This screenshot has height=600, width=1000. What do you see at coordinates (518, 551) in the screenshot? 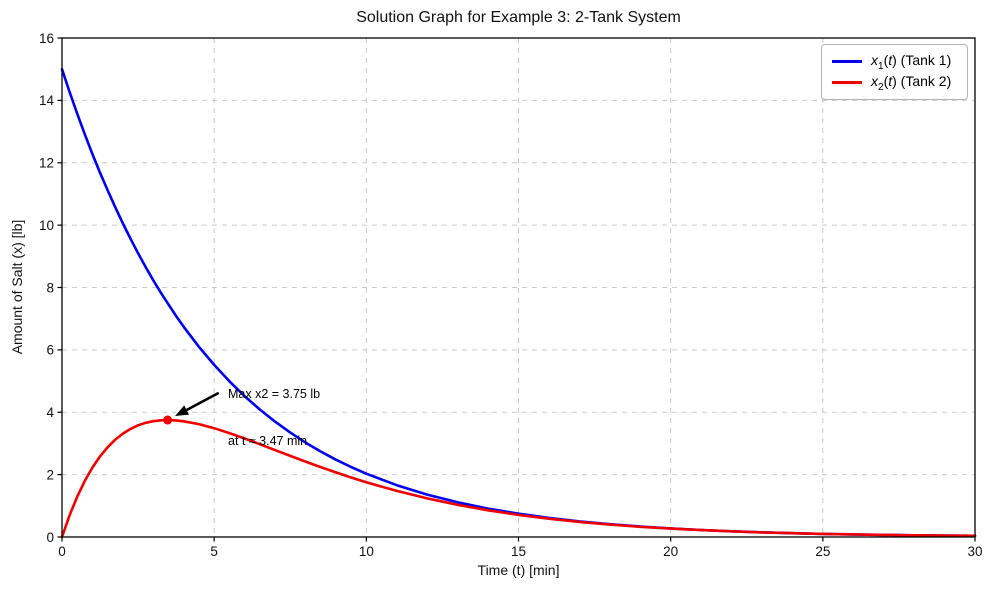
I see `x-tick-label: 15` at bounding box center [518, 551].